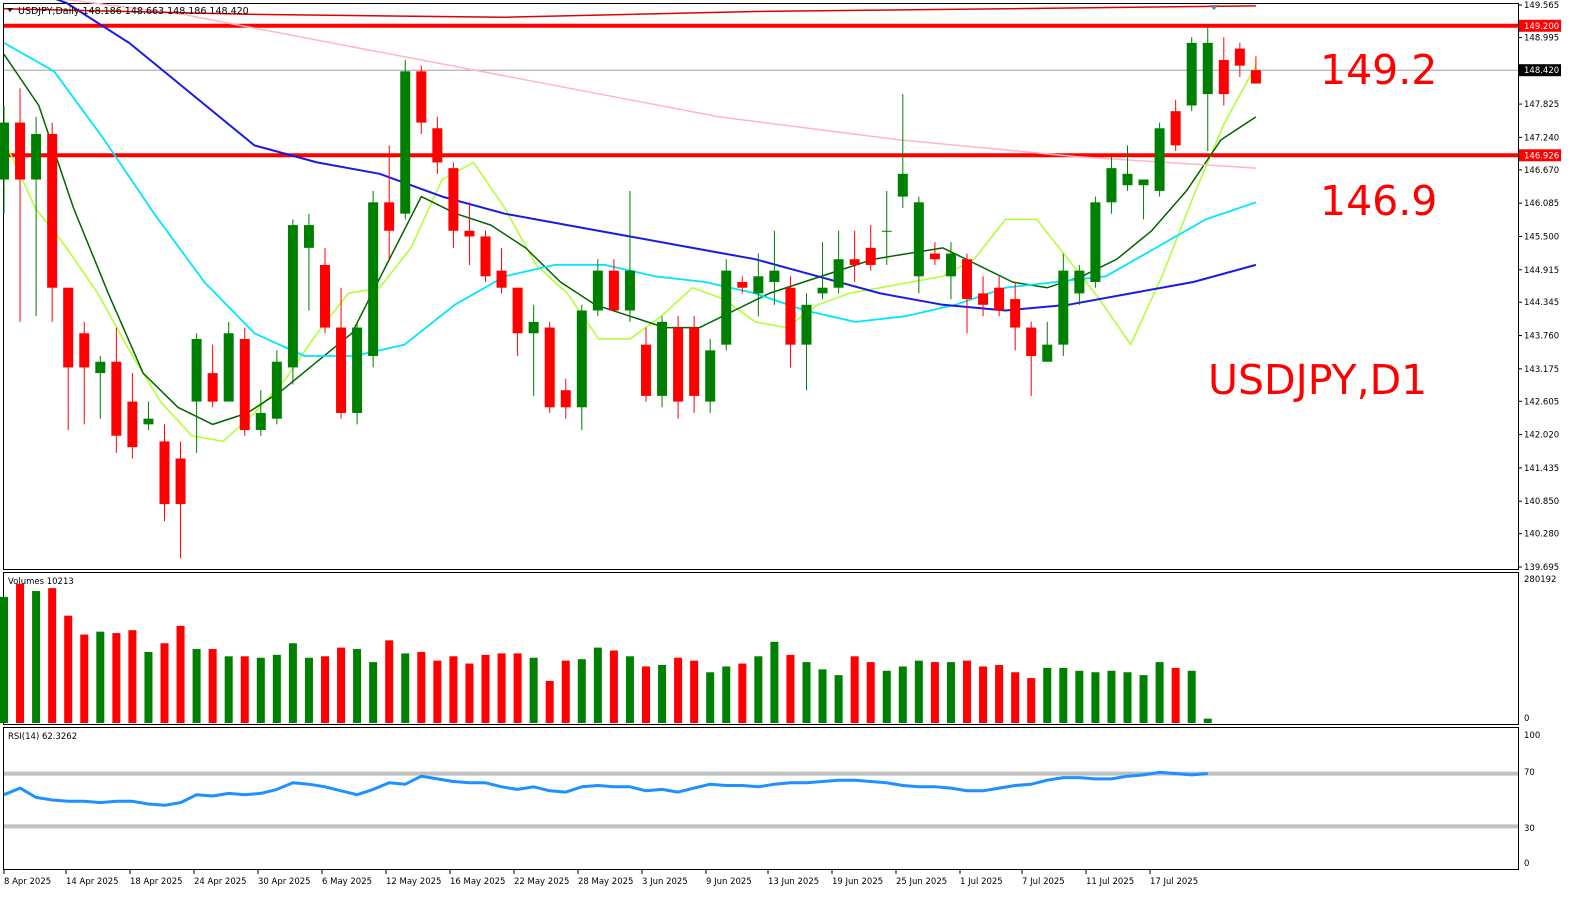 Image resolution: width=1576 pixels, height=901 pixels. I want to click on x-tick-label: 1 Jul 2025, so click(981, 882).